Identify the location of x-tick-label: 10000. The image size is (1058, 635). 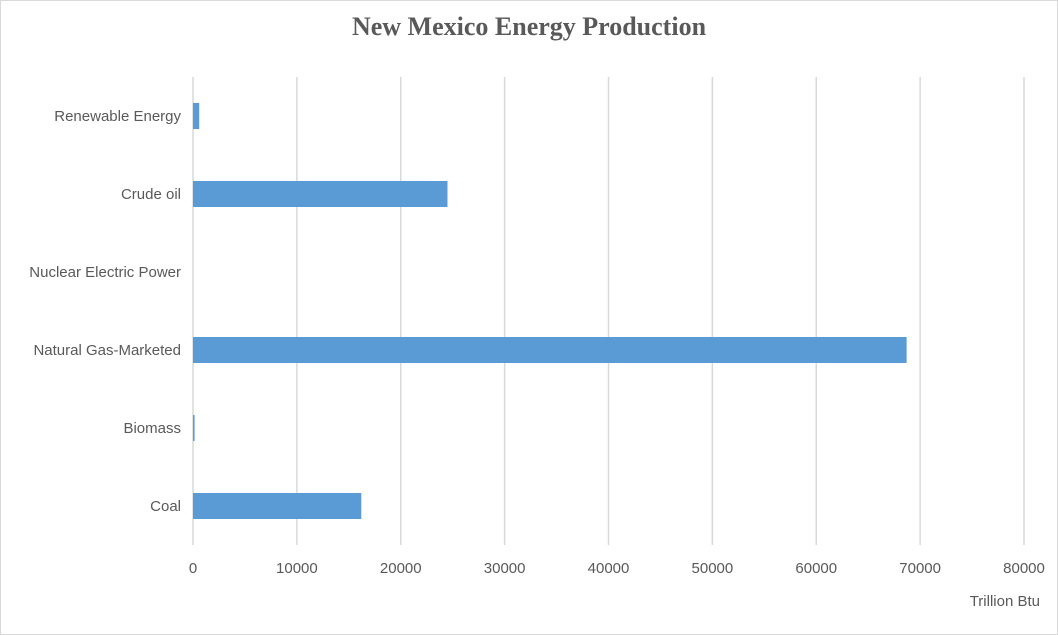
(297, 568).